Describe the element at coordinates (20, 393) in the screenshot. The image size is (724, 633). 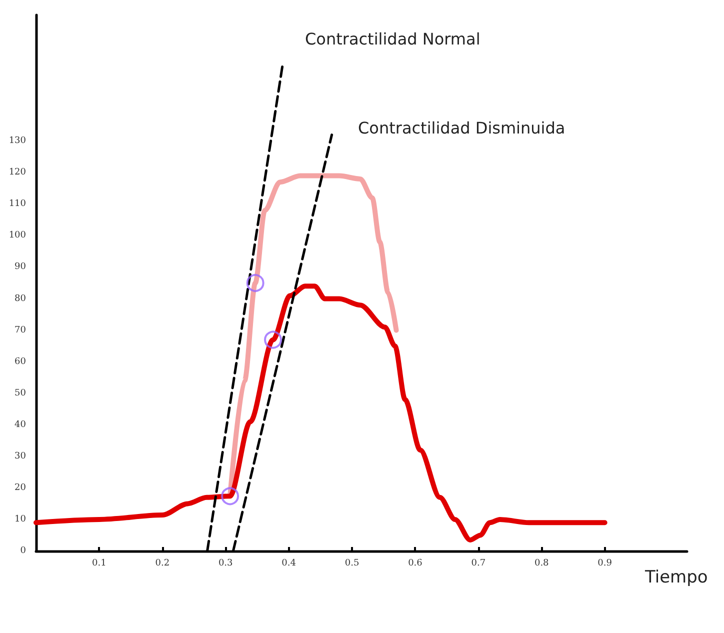
I see `y-tick-label: 50` at that location.